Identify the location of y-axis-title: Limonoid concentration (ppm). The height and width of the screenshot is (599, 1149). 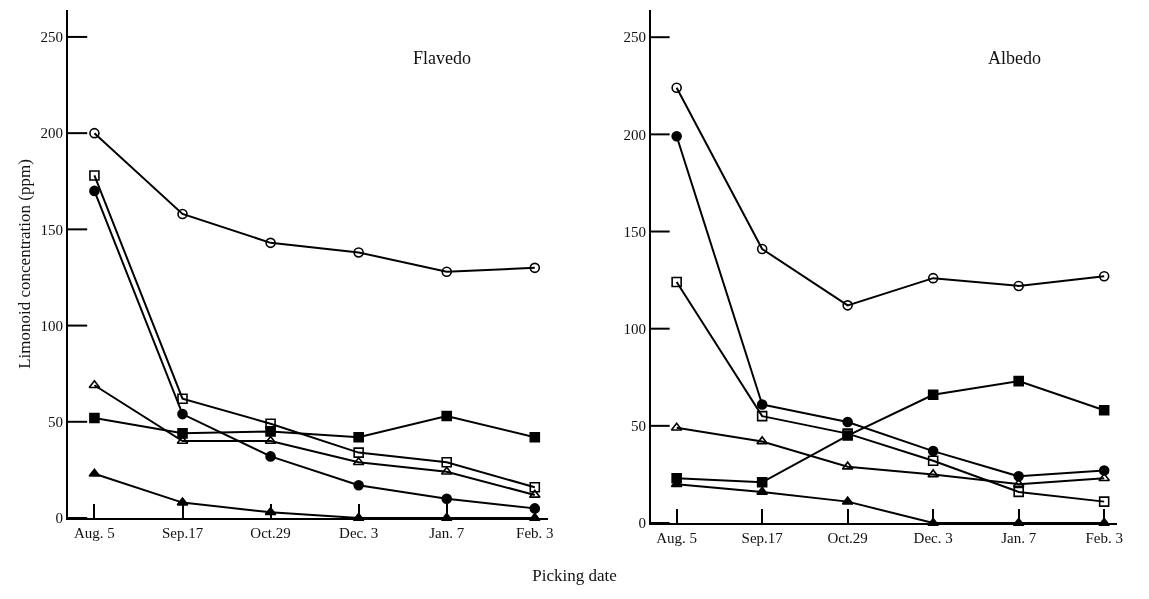
(24, 264).